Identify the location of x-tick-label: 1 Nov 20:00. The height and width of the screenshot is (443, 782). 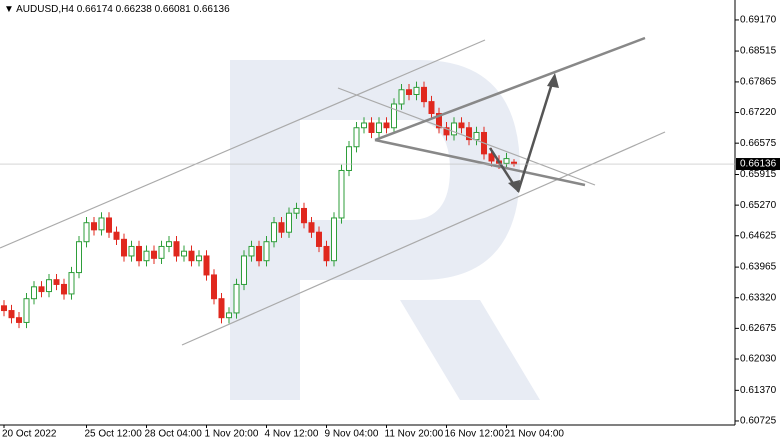
(232, 434).